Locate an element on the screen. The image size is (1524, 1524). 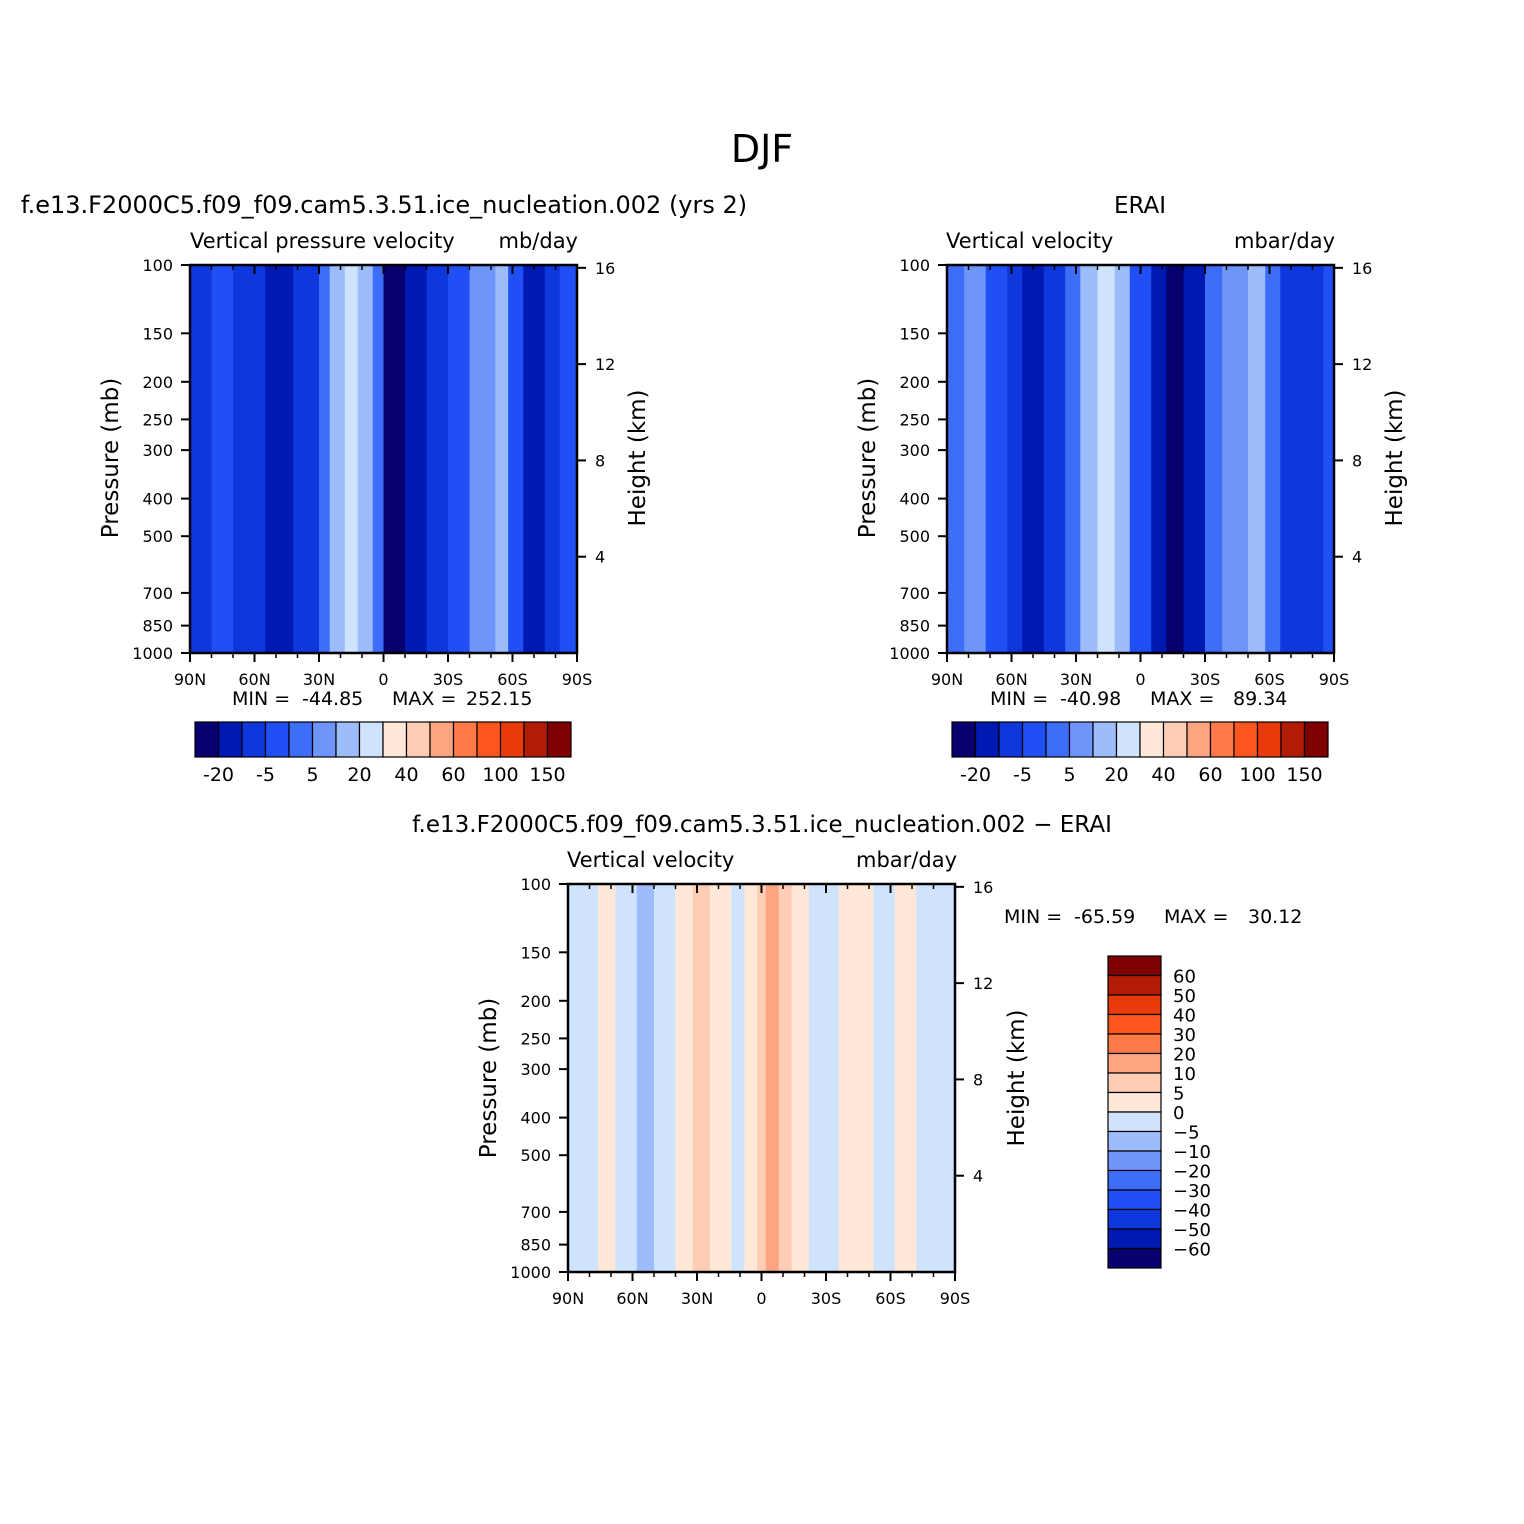
colorbar-label: 100 is located at coordinates (1257, 775).